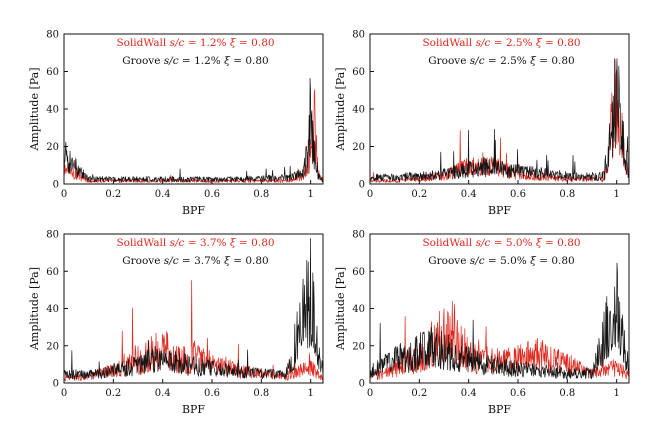  Describe the element at coordinates (501, 43) in the screenshot. I see `legend-solidwall: SolidWall s/c = 2.5% ξ = 0.80` at that location.